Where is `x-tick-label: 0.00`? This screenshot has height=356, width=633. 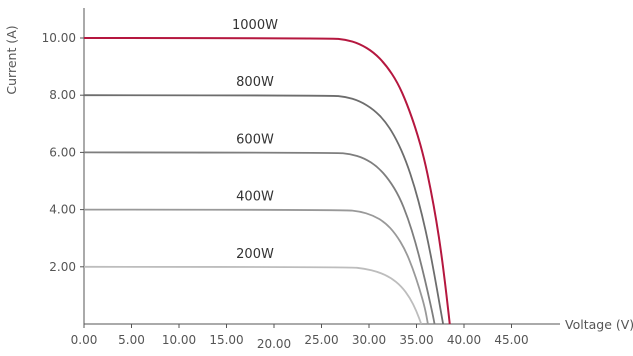
x-tick-label: 0.00 is located at coordinates (84, 340).